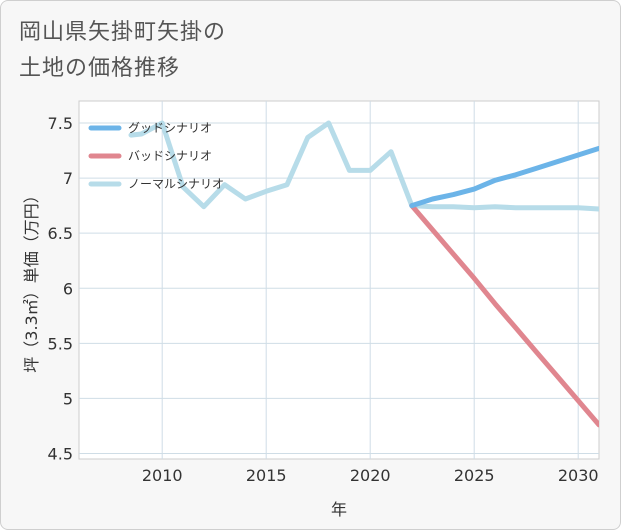 The height and width of the screenshot is (530, 621). I want to click on y-axis-title: 坪（3.3㎡）単価（万円）, so click(31, 279).